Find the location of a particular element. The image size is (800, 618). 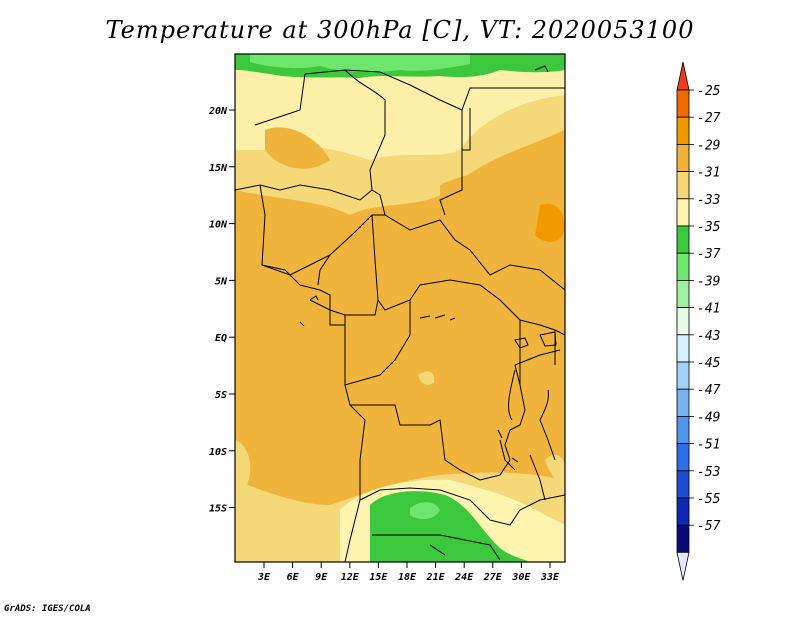

lat-label: 10S is located at coordinates (218, 452).